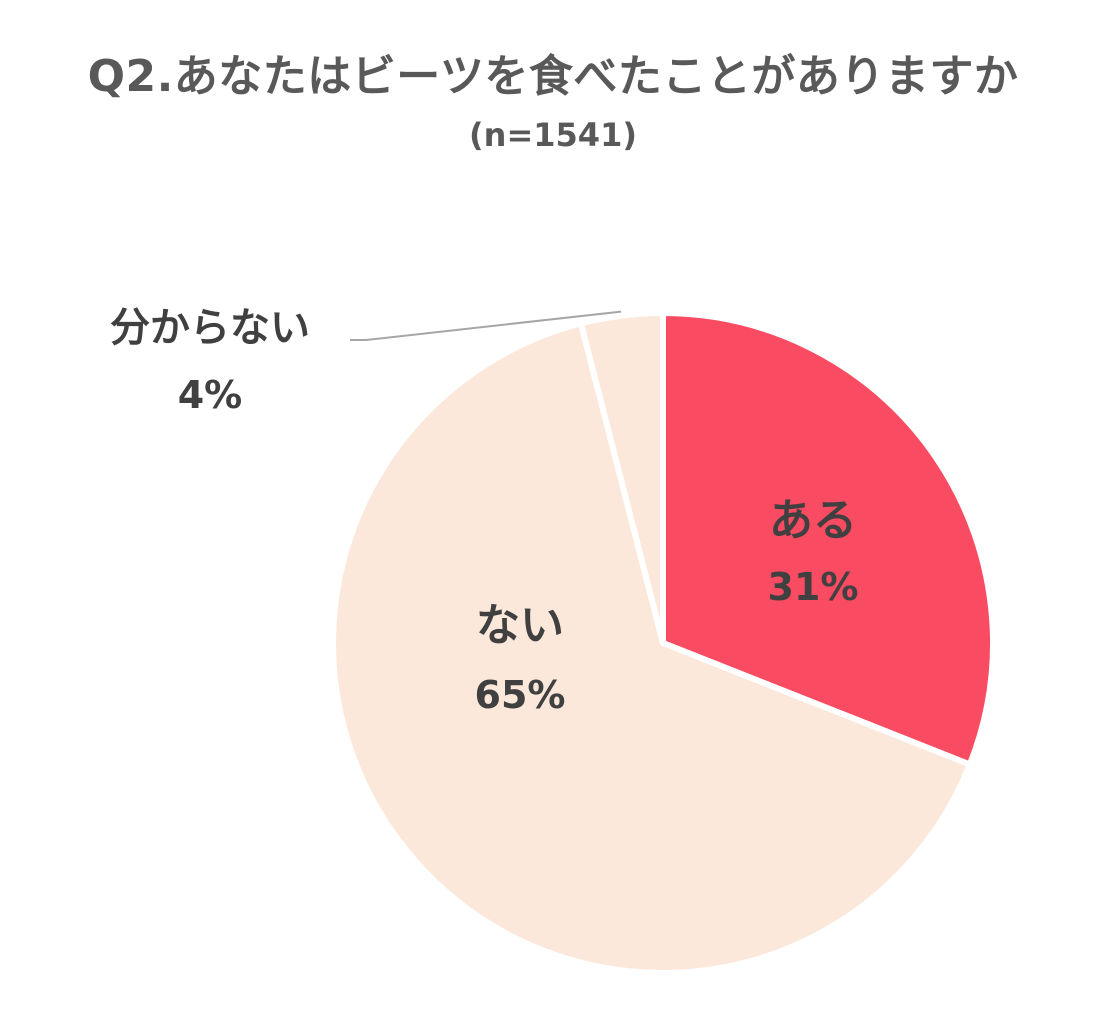 The height and width of the screenshot is (1013, 1106). I want to click on slice-category-label: ない, so click(520, 625).